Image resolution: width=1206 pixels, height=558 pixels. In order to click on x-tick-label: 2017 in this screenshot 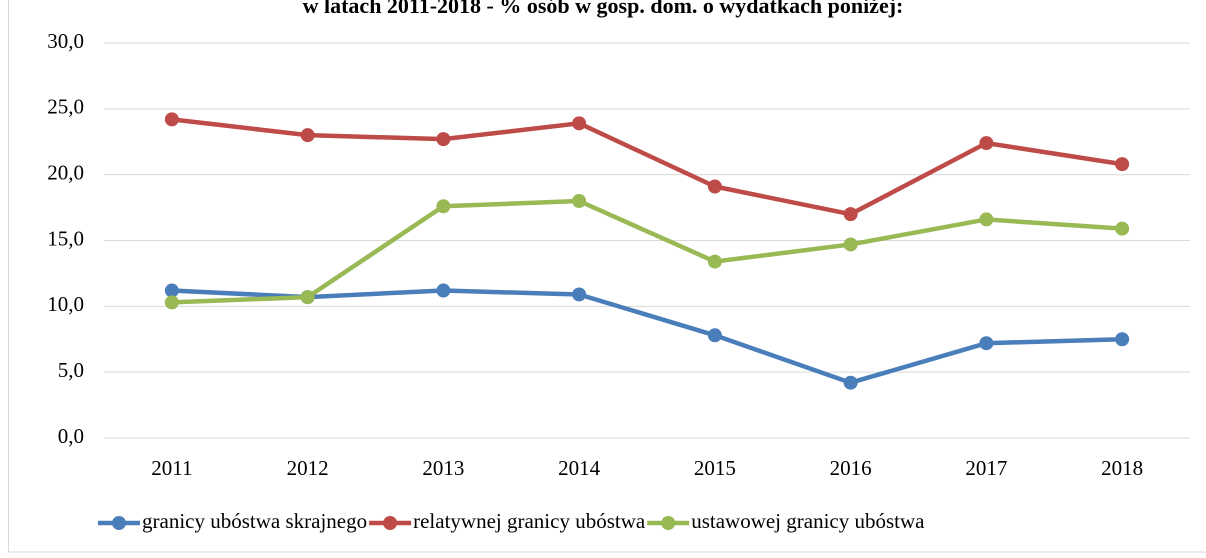, I will do `click(986, 468)`.